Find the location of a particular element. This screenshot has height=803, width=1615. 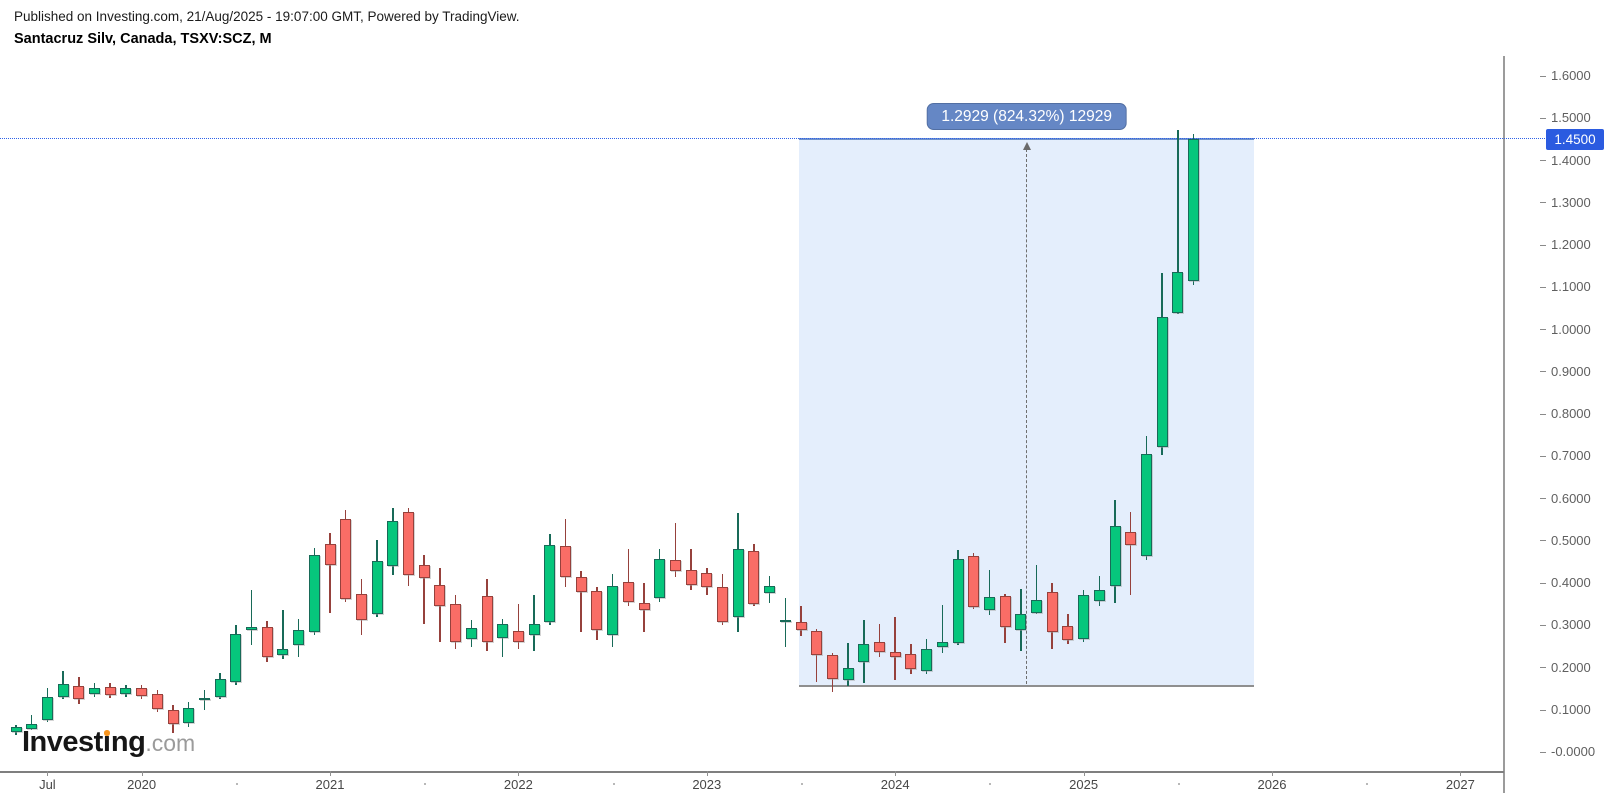

price-tick-1.2000 is located at coordinates (1543, 245).